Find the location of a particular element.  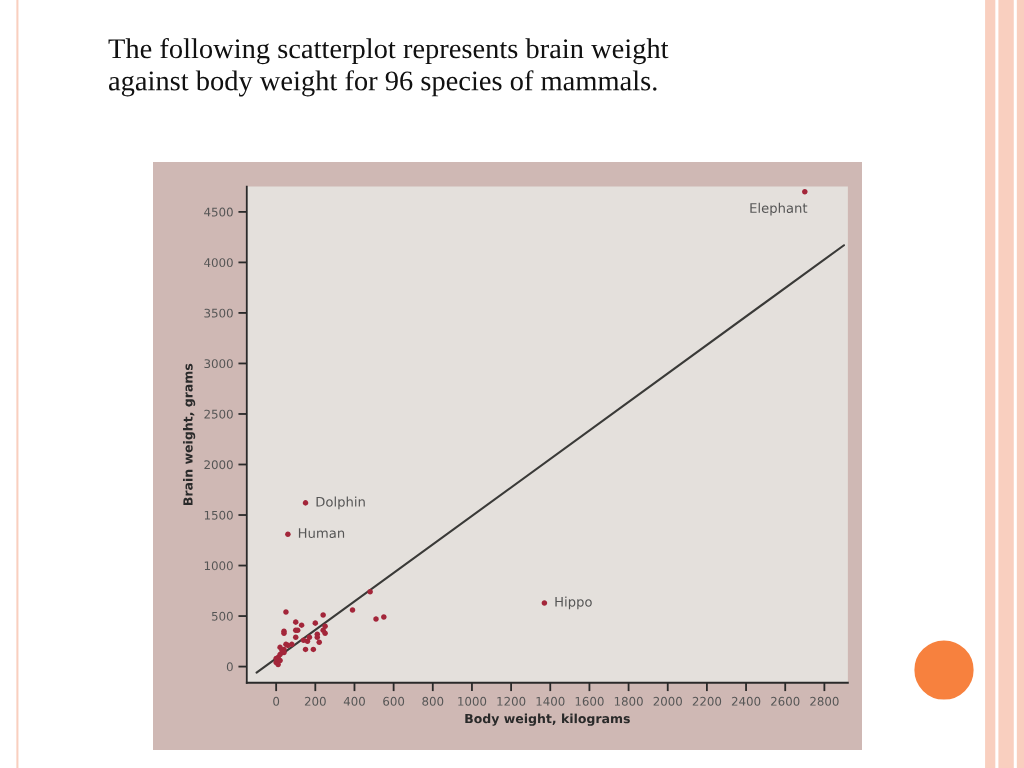

x-tick-label: 1000 is located at coordinates (472, 701).